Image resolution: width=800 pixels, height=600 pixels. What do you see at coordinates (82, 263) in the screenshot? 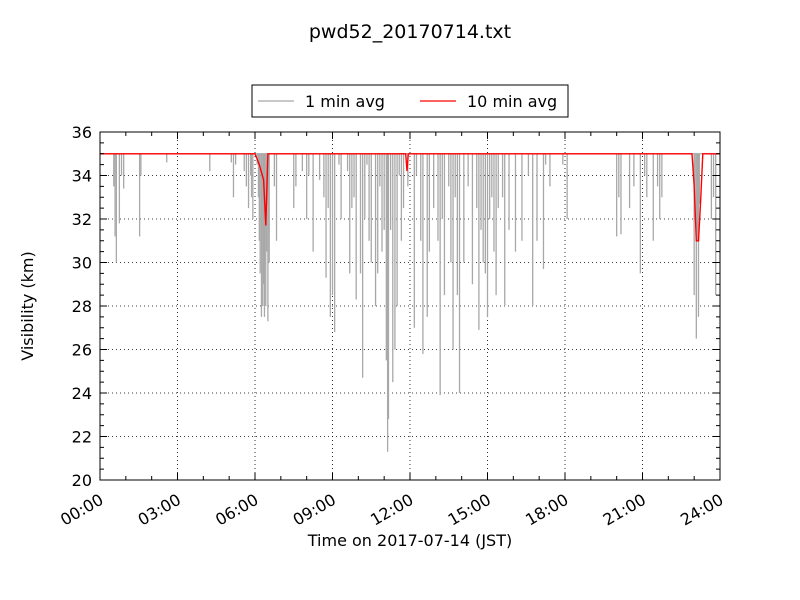
I see `y-tick-label: 30` at bounding box center [82, 263].